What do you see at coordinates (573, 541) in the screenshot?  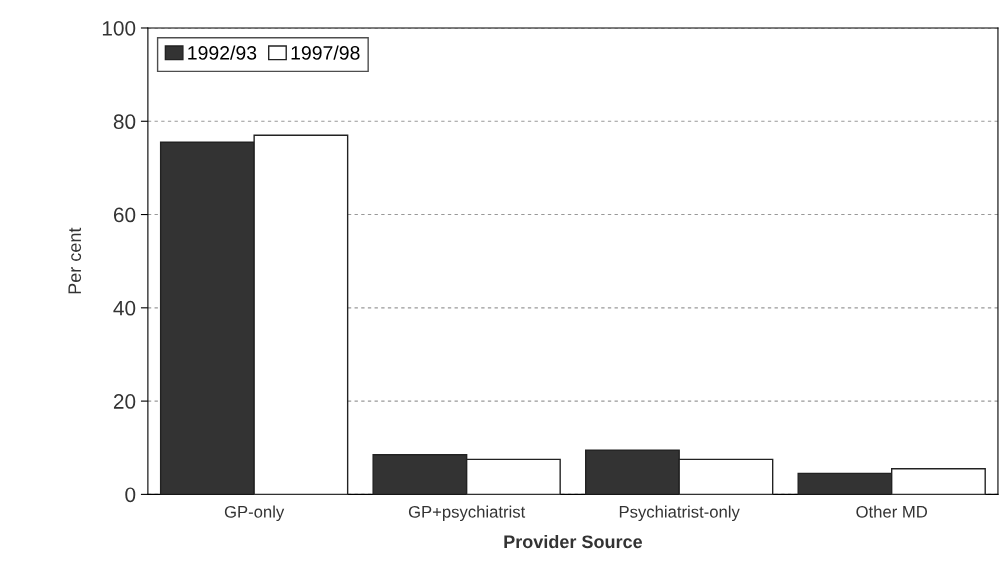 I see `x-axis-title: Provider Source` at bounding box center [573, 541].